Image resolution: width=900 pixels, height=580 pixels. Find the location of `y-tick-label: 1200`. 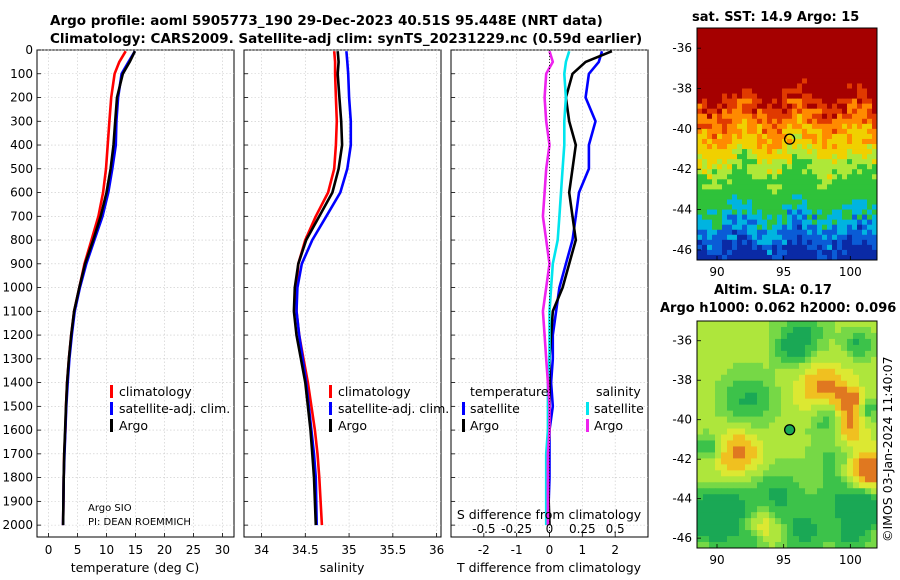

y-tick-label: 1200 is located at coordinates (17, 335).